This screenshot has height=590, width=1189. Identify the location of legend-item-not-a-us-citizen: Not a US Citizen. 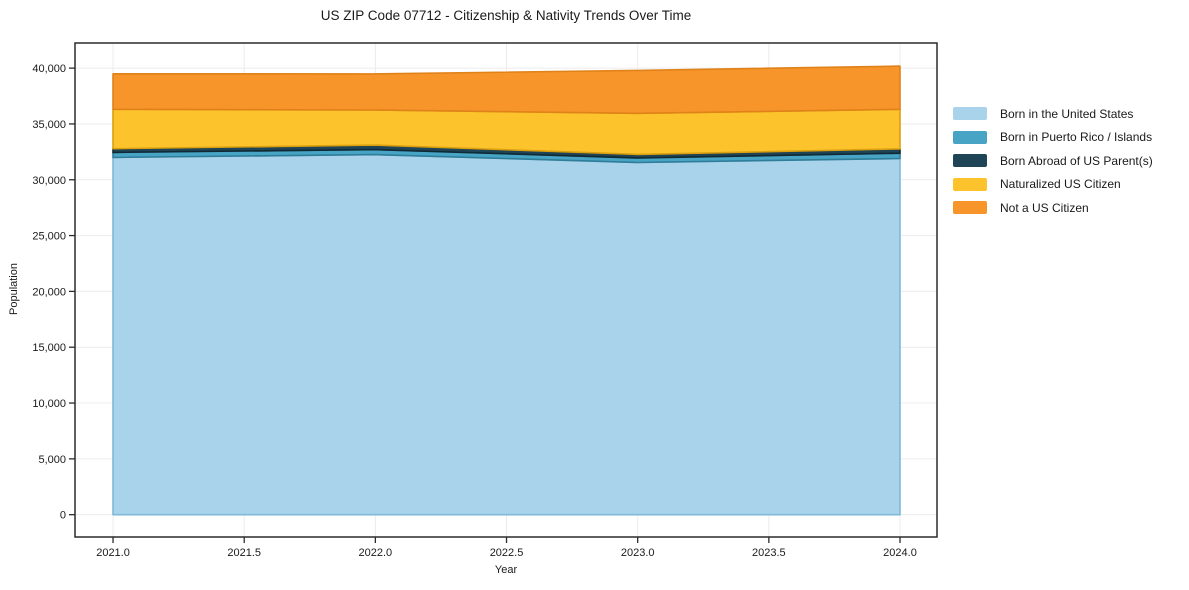
(1053, 208).